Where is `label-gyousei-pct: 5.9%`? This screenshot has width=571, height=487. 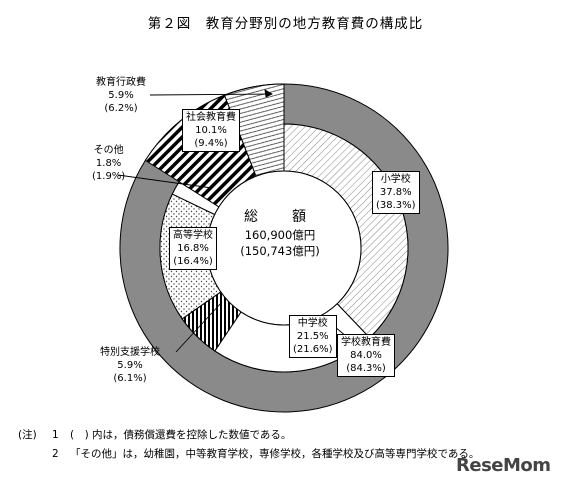 label-gyousei-pct: 5.9% is located at coordinates (121, 95).